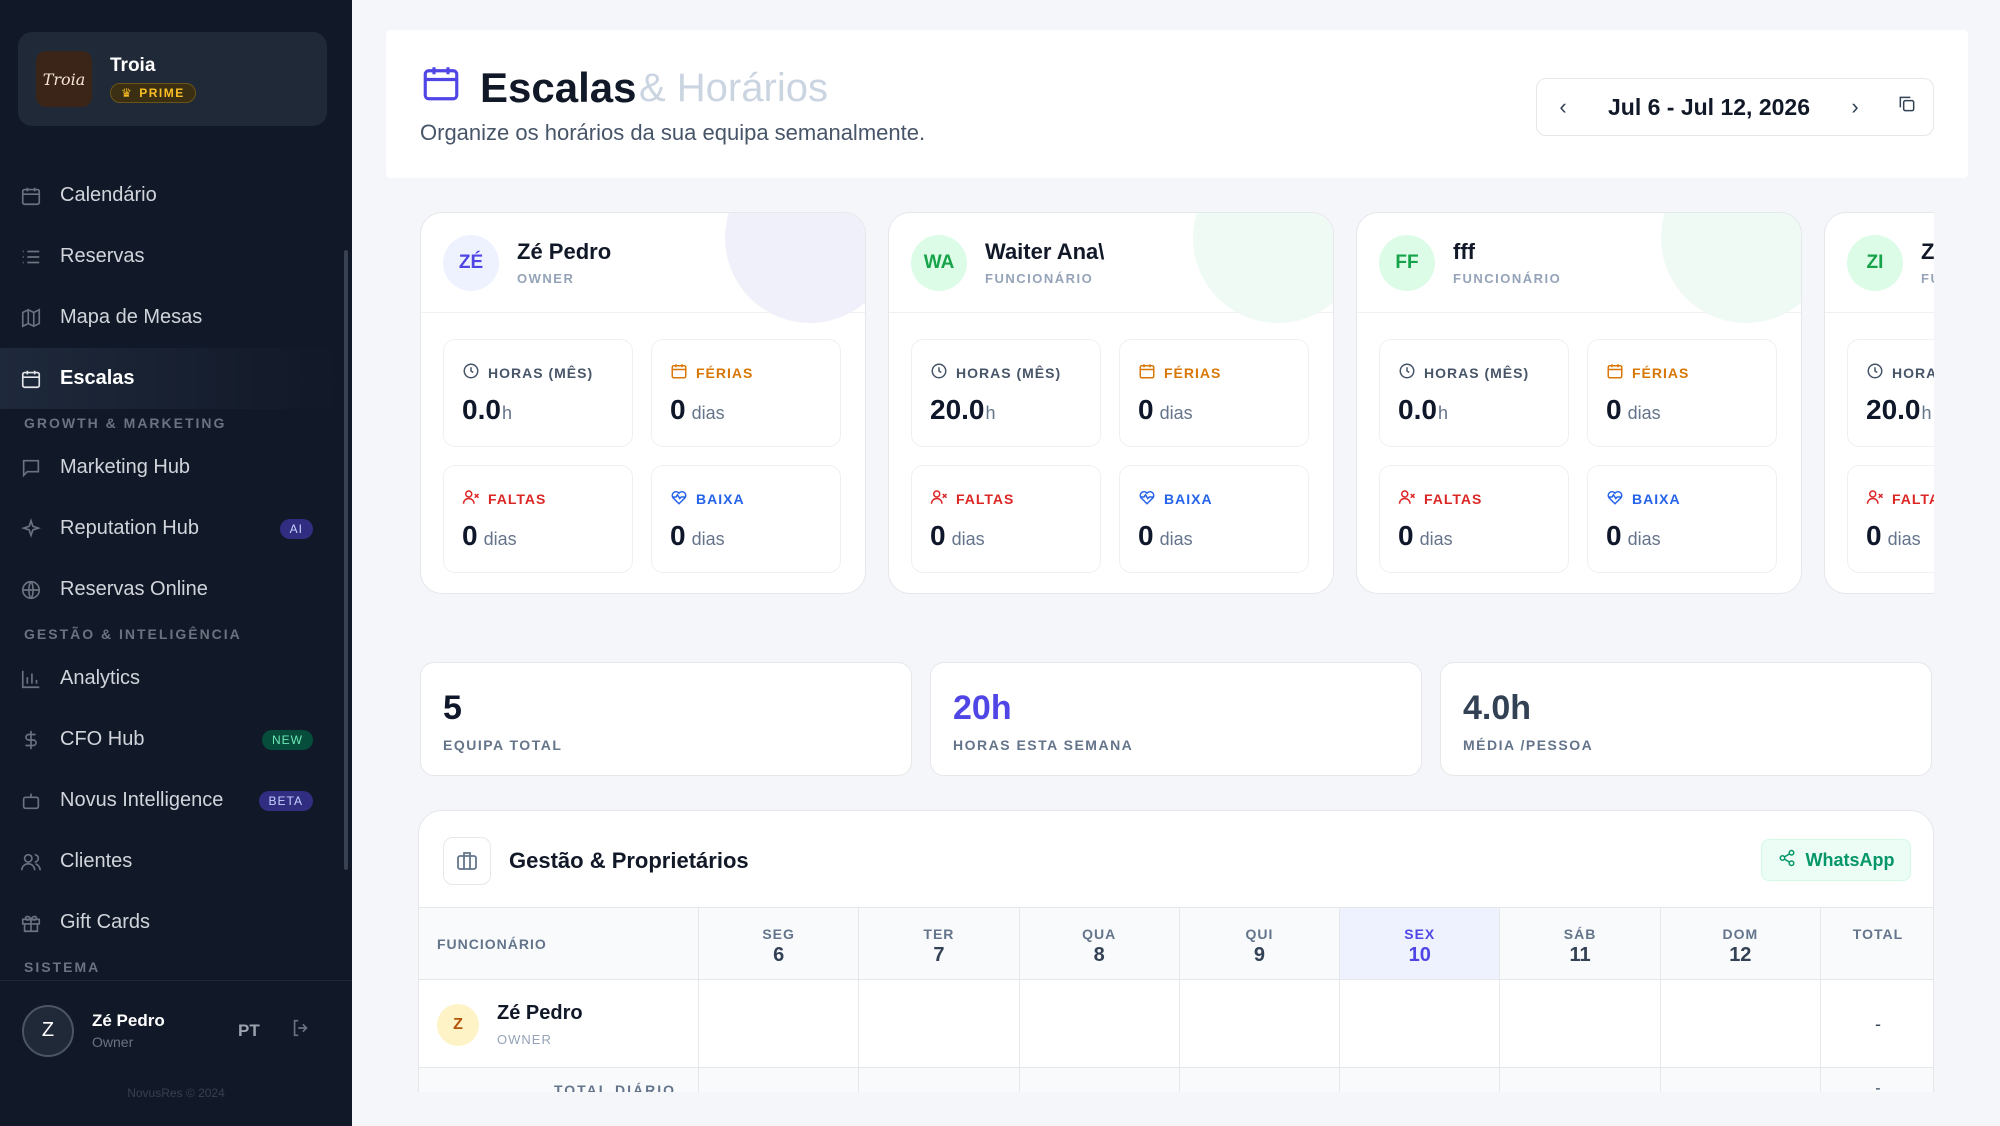  I want to click on col-day: SEG 6, so click(779, 943).